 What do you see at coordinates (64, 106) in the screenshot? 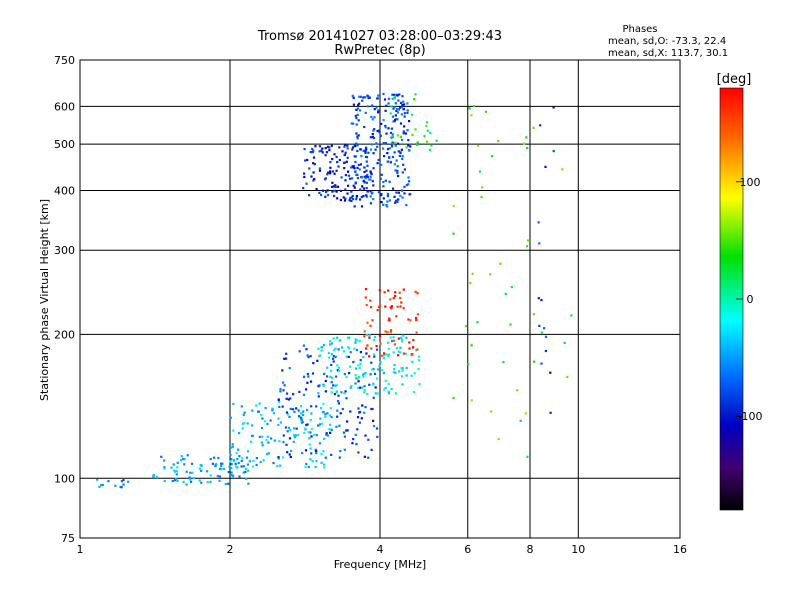
I see `y-tick-label: 600` at bounding box center [64, 106].